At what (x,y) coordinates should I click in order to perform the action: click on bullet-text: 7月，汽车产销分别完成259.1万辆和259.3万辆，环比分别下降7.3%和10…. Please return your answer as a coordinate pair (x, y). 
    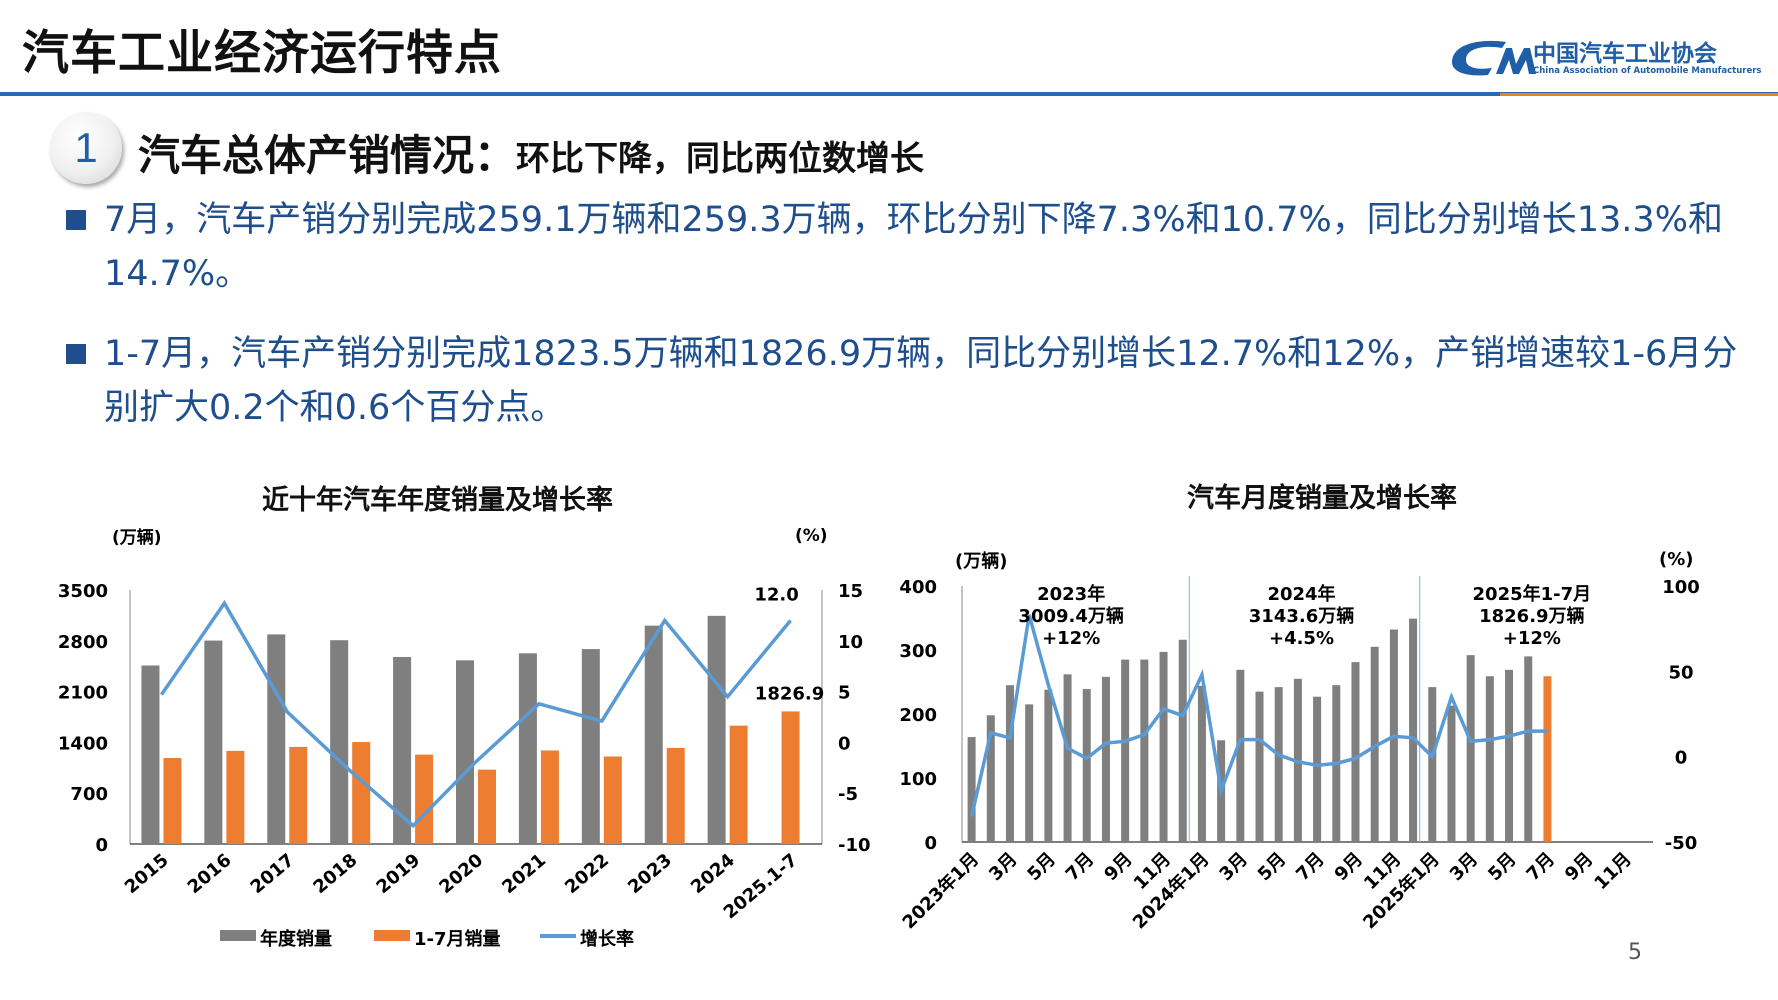
    Looking at the image, I should click on (913, 247).